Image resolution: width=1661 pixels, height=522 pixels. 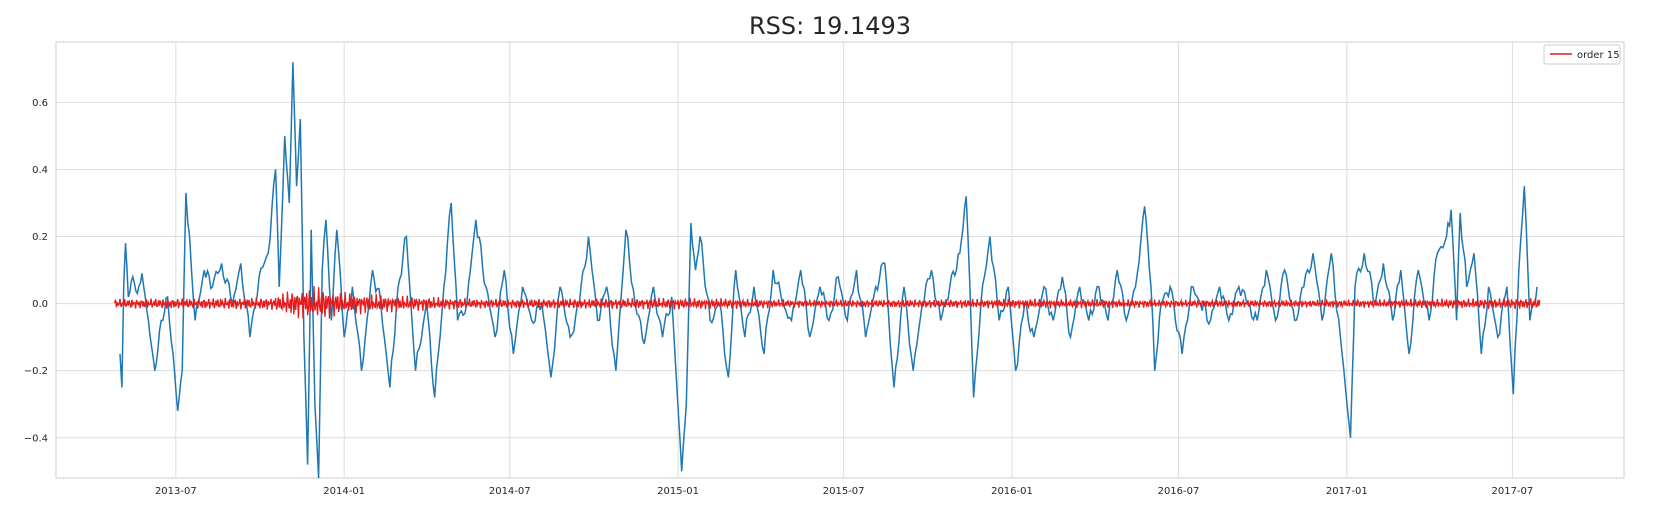 I want to click on y-tick-label: −0.4, so click(x=36, y=438).